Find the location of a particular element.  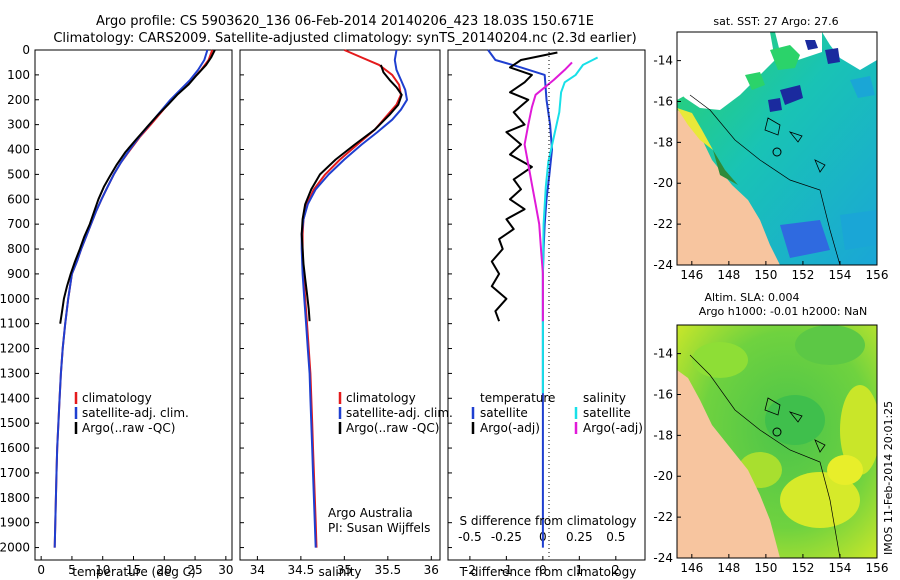

depth-tick-label: 1300 is located at coordinates (15, 373).